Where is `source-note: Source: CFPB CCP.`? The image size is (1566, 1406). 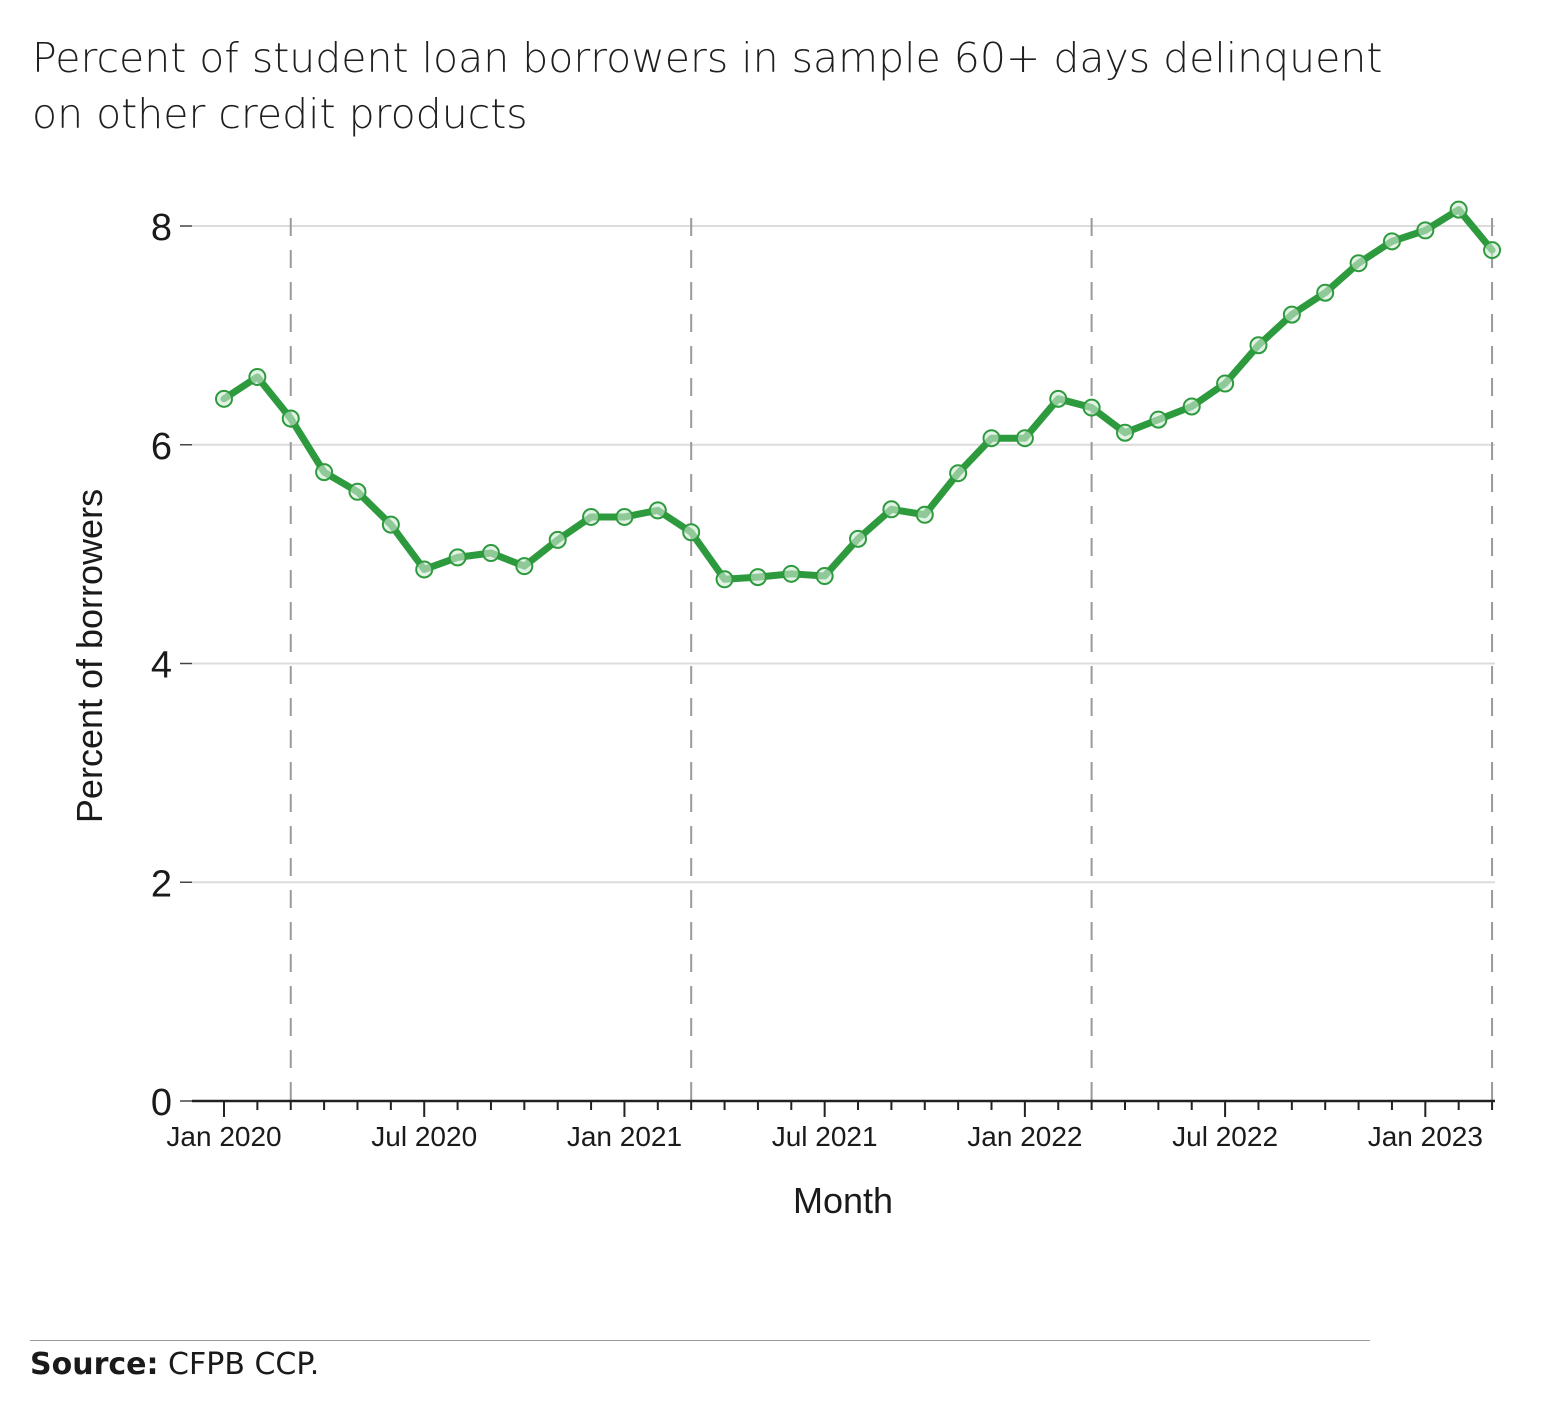
source-note: Source: CFPB CCP. is located at coordinates (174, 1365).